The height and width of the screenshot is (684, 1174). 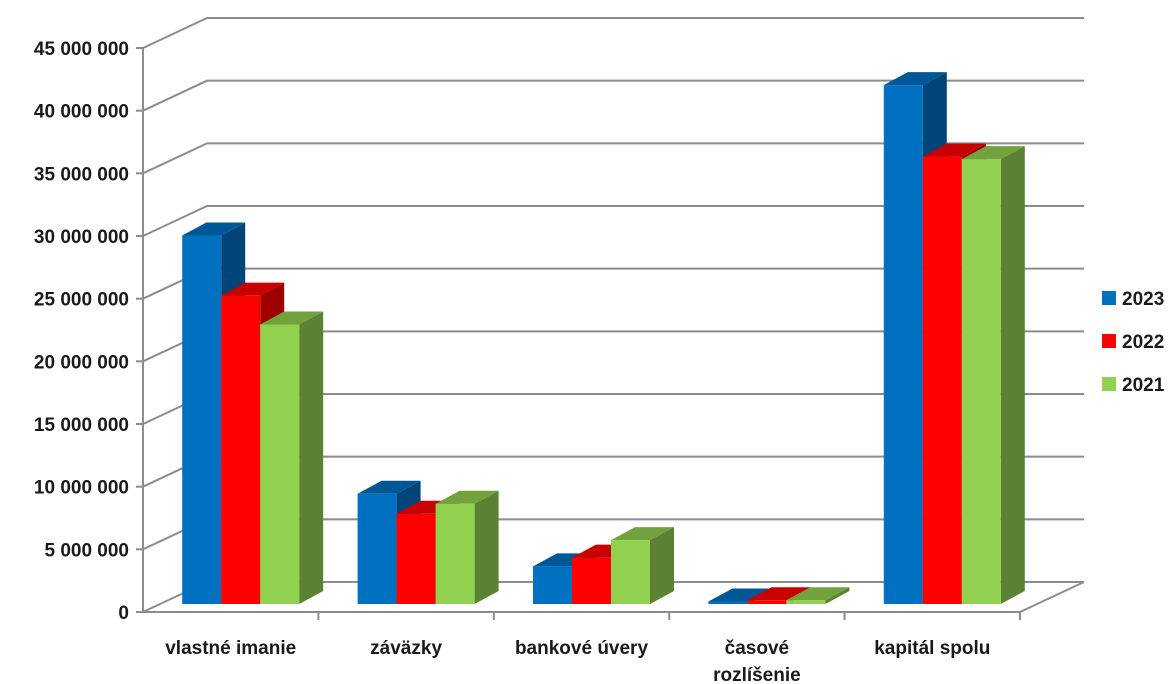 I want to click on x-category-label: časové, so click(x=757, y=648).